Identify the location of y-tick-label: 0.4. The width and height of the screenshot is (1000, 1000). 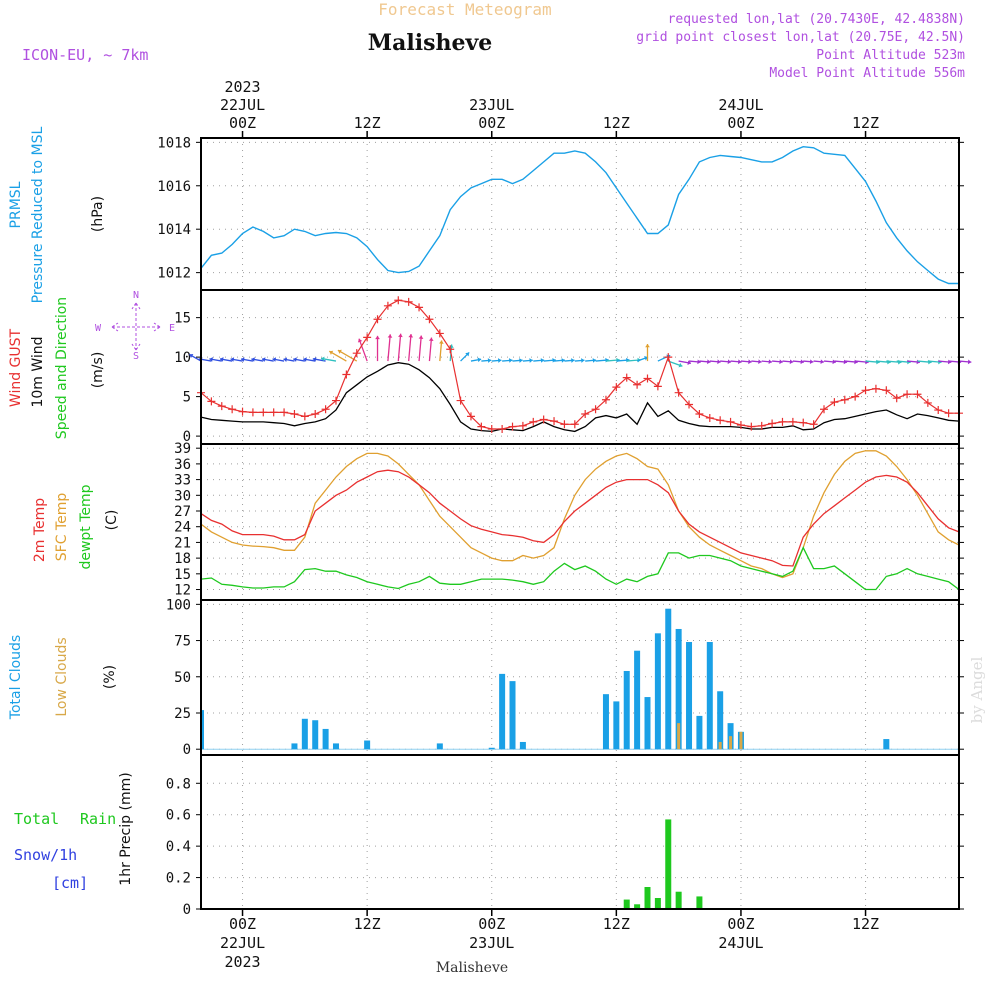
(178, 847).